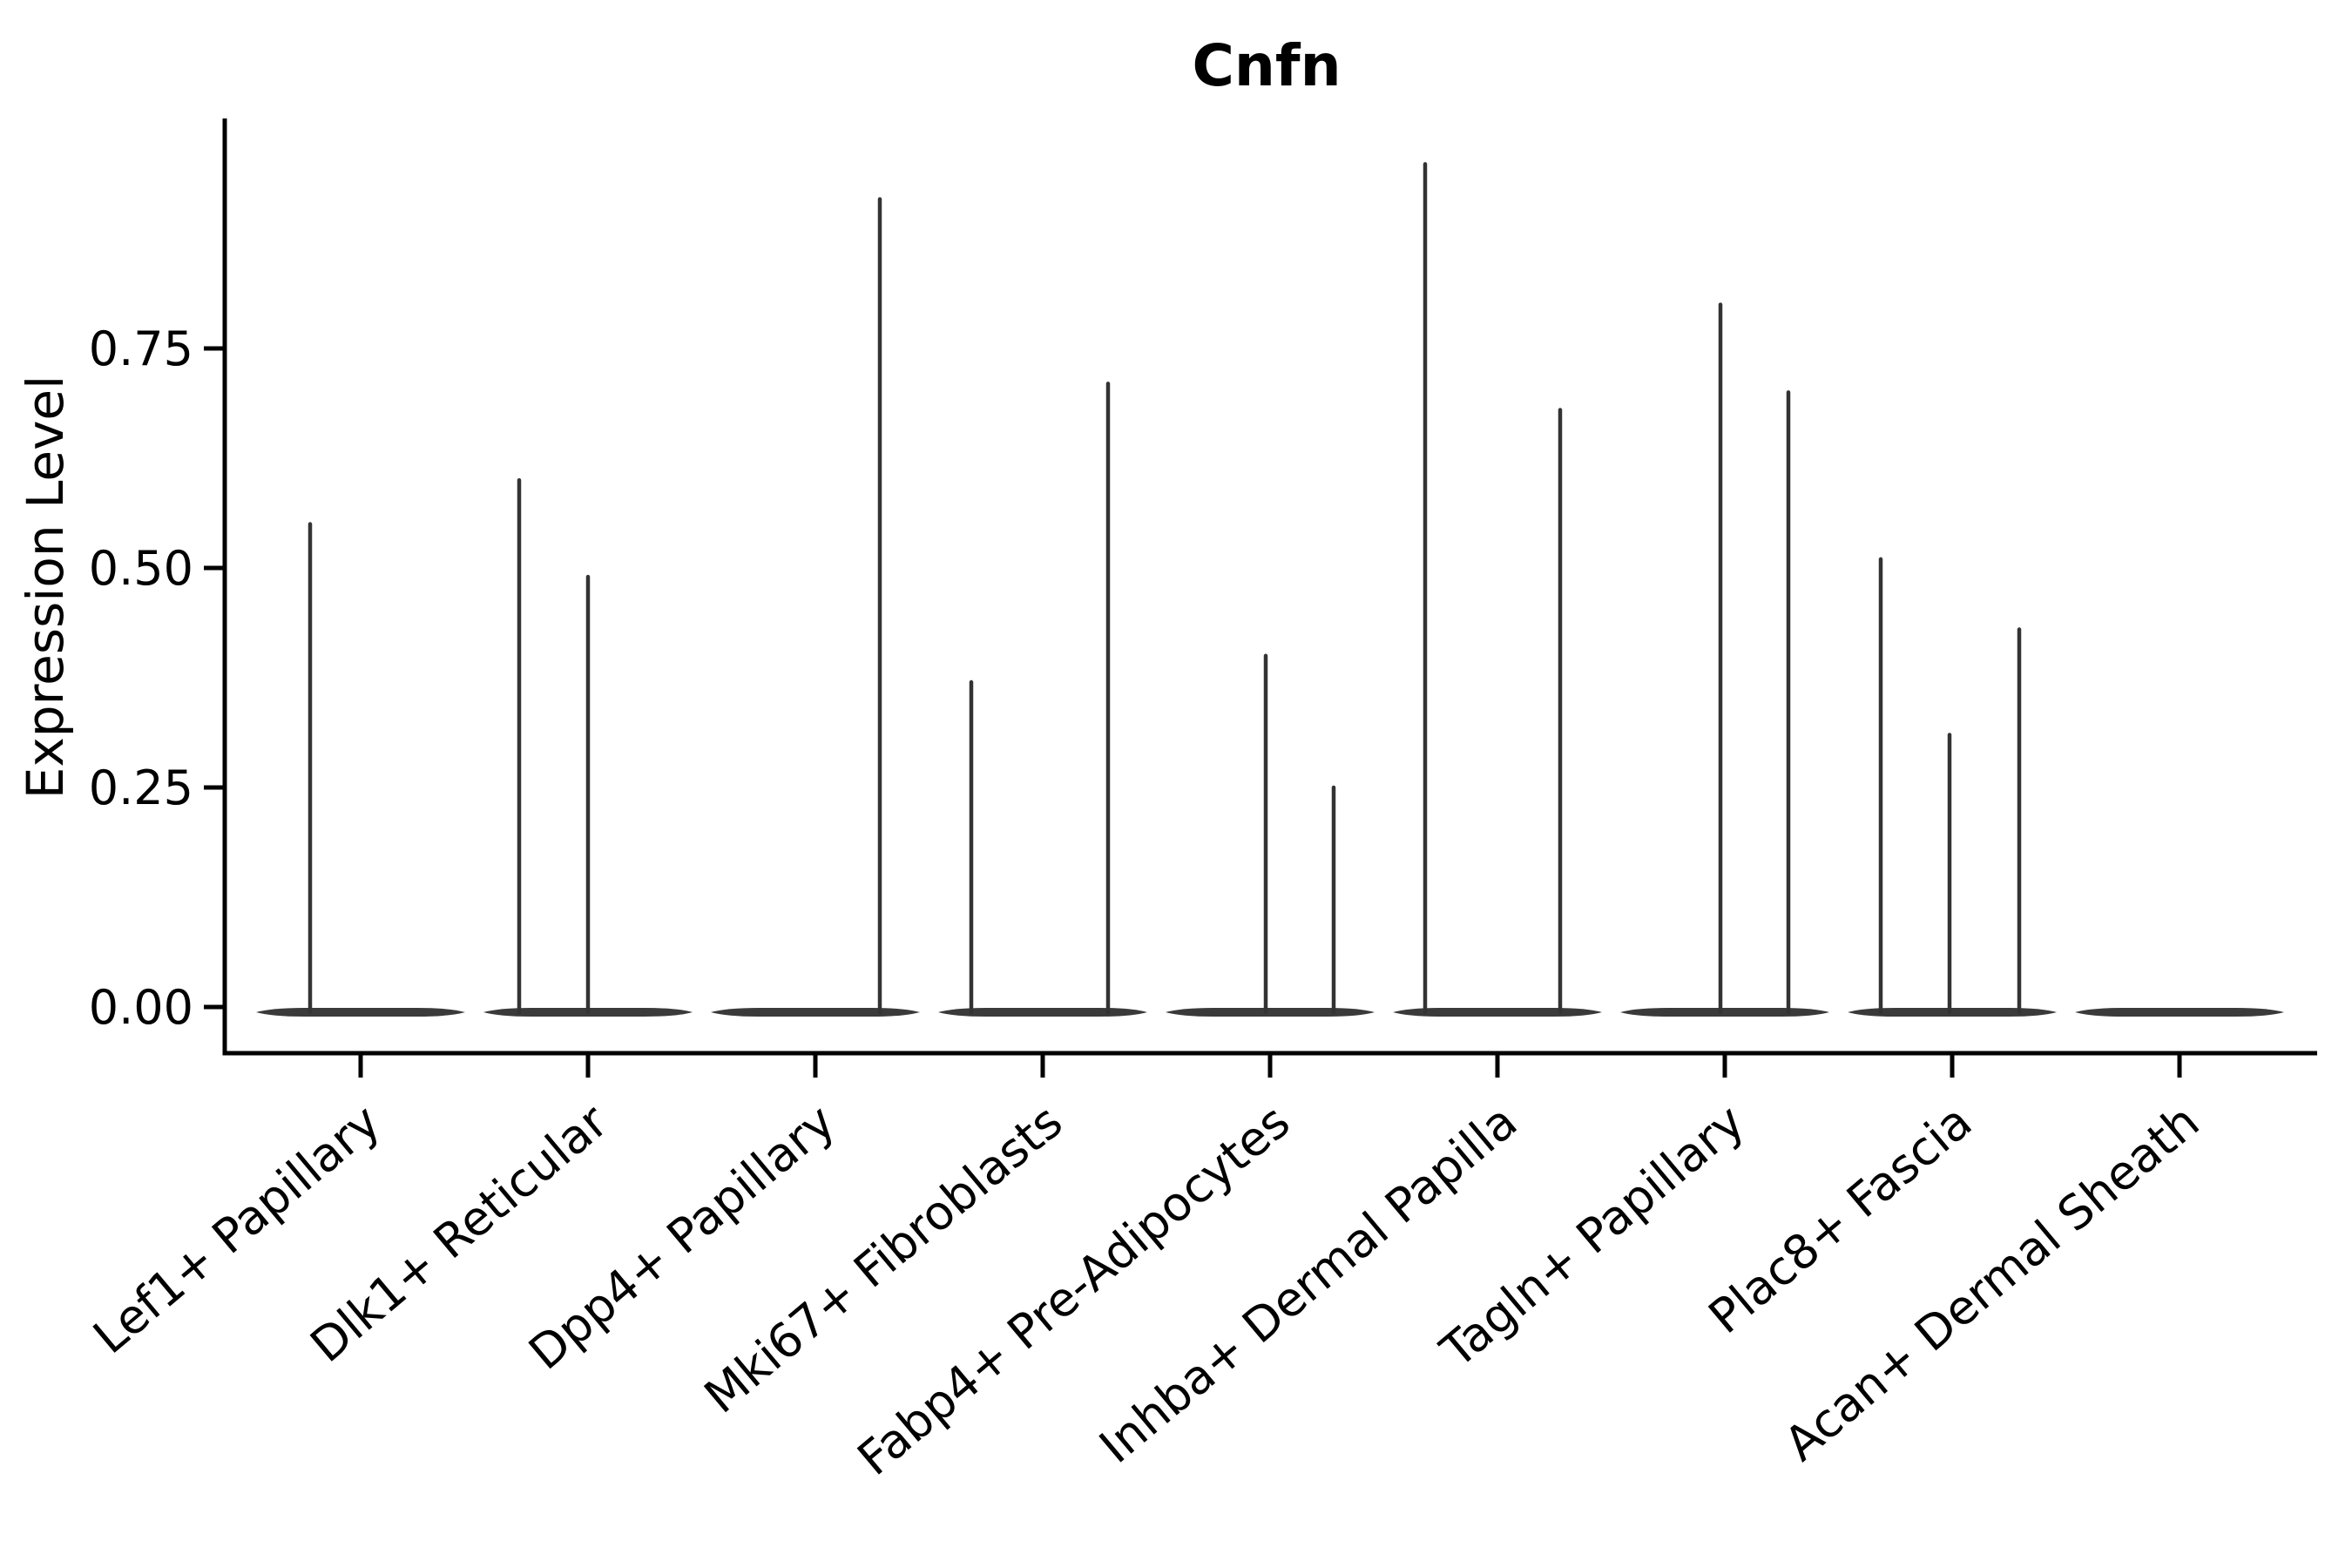  I want to click on x-tick-label-5: Fabp4+ Pre-Adipocytes, so click(1074, 1290).